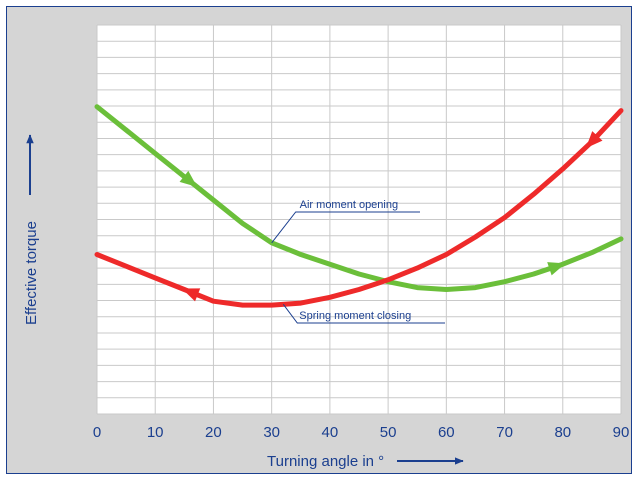 The image size is (638, 480). Describe the element at coordinates (330, 432) in the screenshot. I see `x-tick-label: 40` at that location.